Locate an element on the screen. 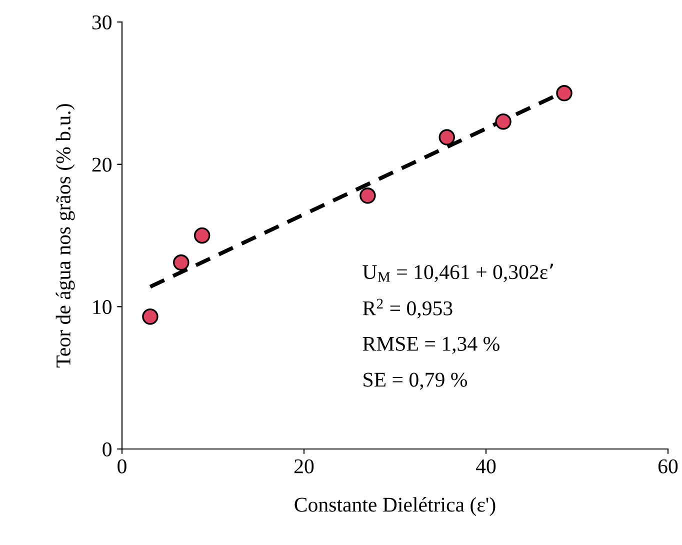  annotation: R$^{2}$ = 0,953 is located at coordinates (407, 308).